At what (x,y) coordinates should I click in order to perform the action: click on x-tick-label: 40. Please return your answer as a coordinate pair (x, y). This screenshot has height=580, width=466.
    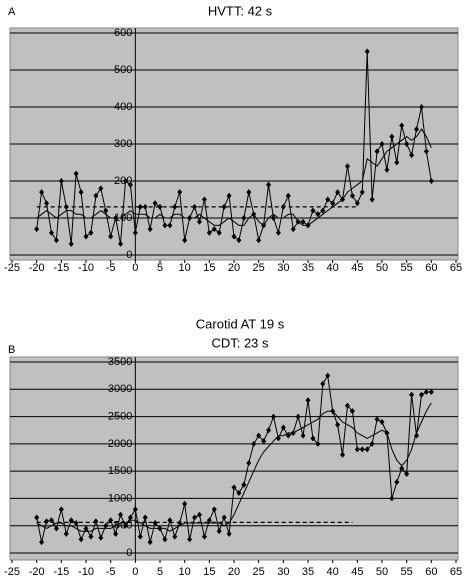
    Looking at the image, I should click on (333, 572).